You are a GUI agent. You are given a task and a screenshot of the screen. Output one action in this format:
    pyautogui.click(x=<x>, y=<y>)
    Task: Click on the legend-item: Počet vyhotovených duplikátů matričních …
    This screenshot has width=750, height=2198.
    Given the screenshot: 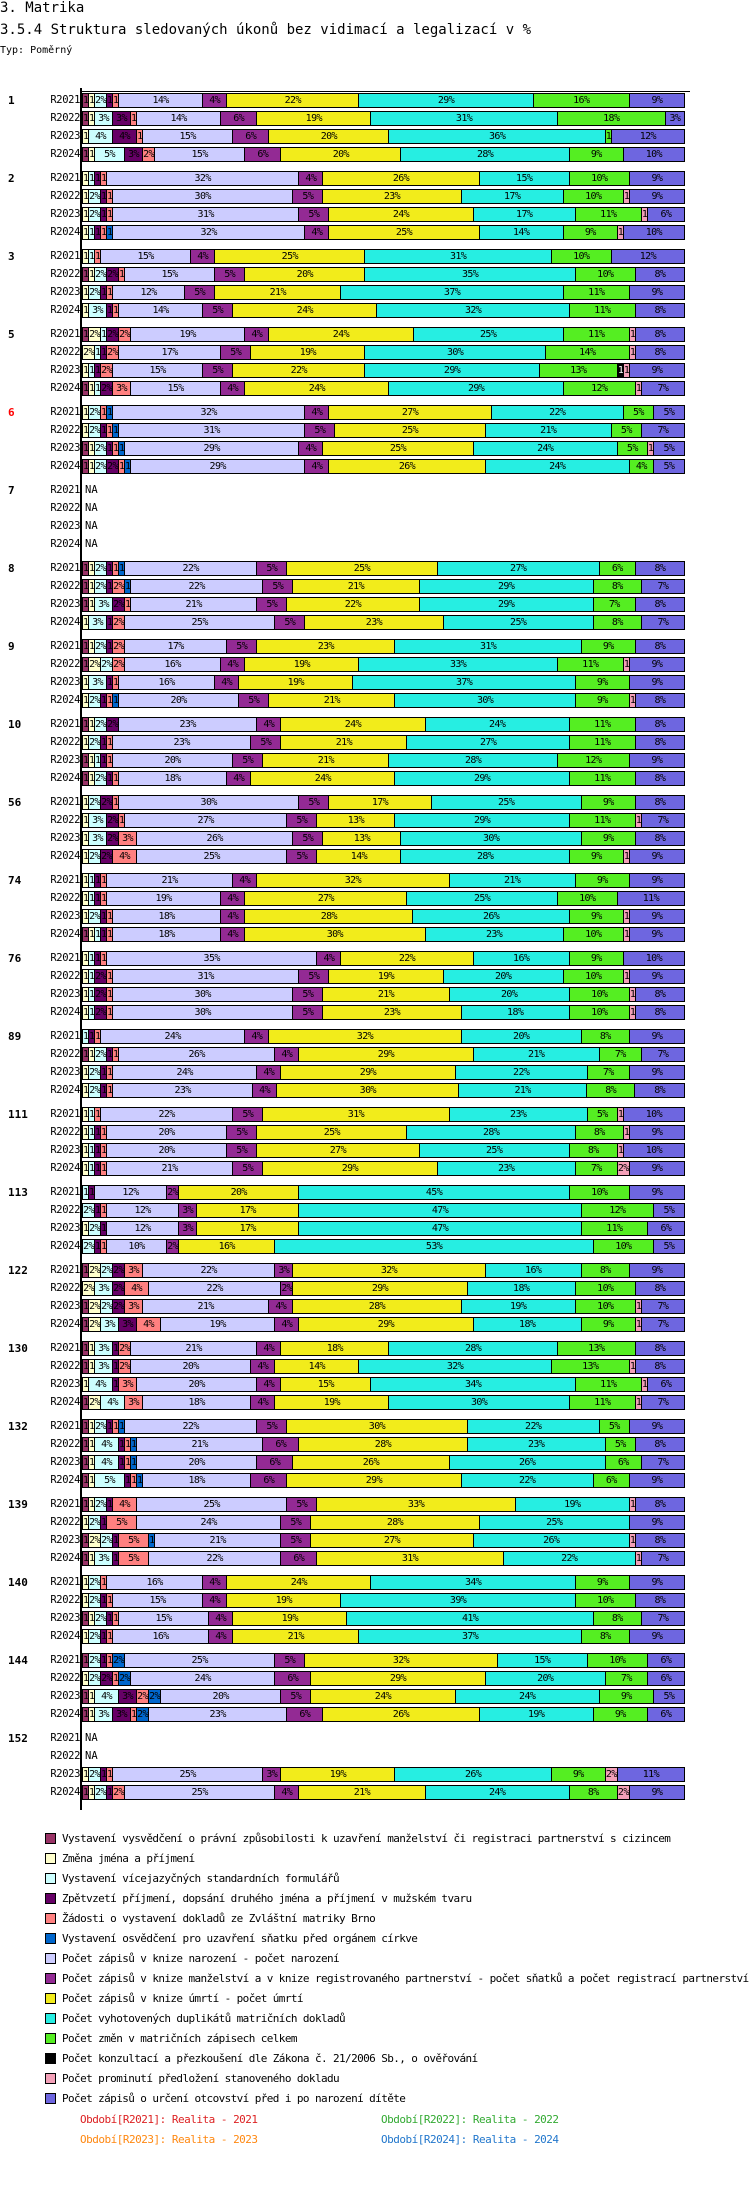 What is the action you would take?
    pyautogui.click(x=397, y=2018)
    